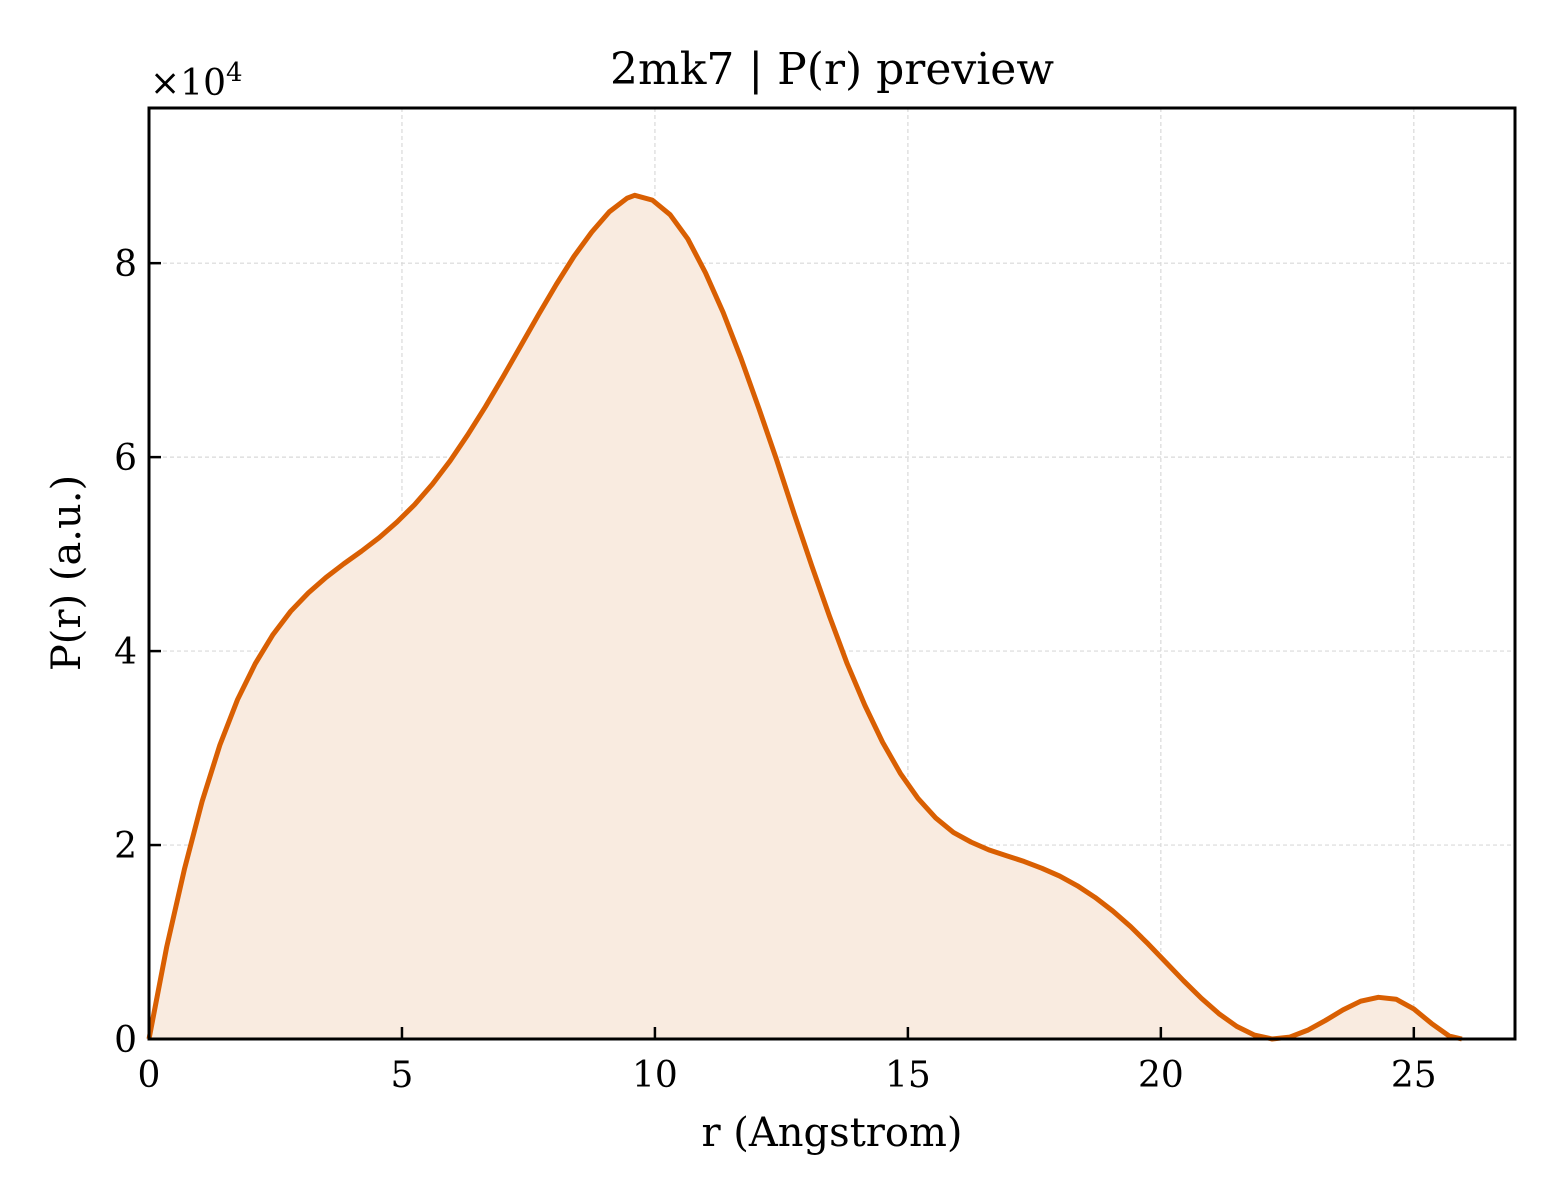 The width and height of the screenshot is (1560, 1200). I want to click on chart-title: 2mk7 | P(r) preview, so click(832, 69).